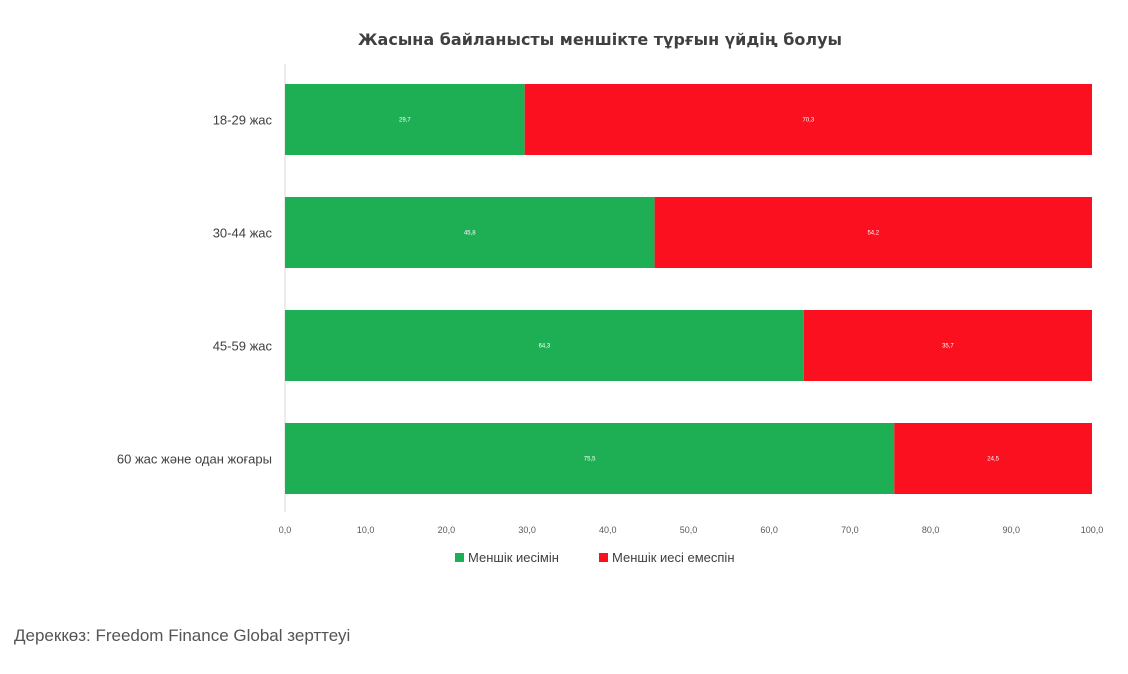 This screenshot has height=674, width=1128. I want to click on data-label: 35,7, so click(948, 347).